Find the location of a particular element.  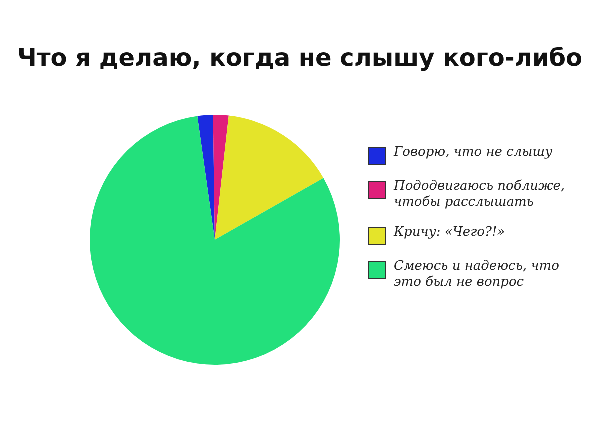

legend-label: Смеюсь и надеюсь, что это был не вопрос is located at coordinates (477, 275).